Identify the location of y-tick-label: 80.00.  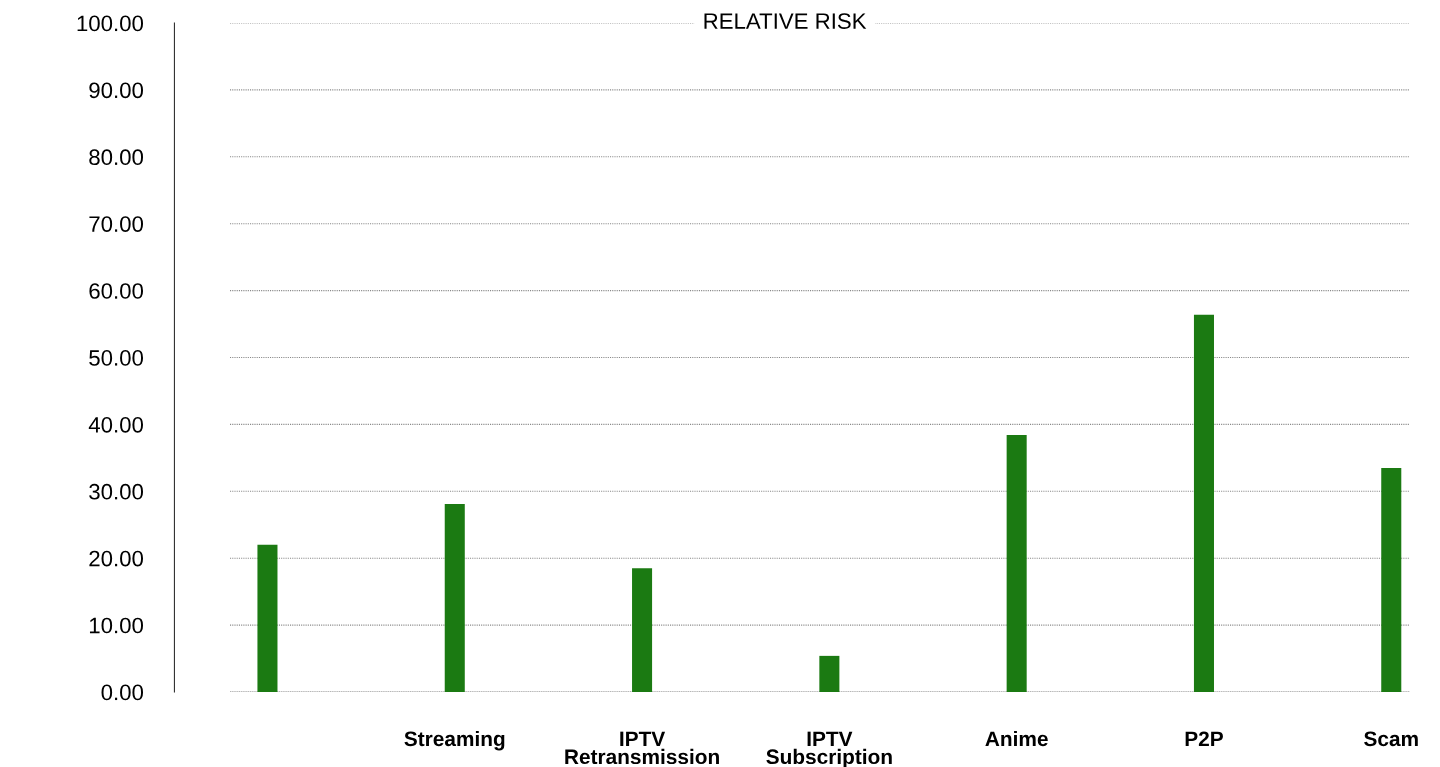
(116, 157).